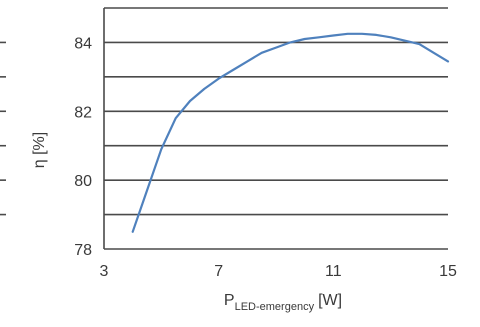 This screenshot has height=327, width=480. Describe the element at coordinates (83, 250) in the screenshot. I see `y-tick-label: 78` at that location.